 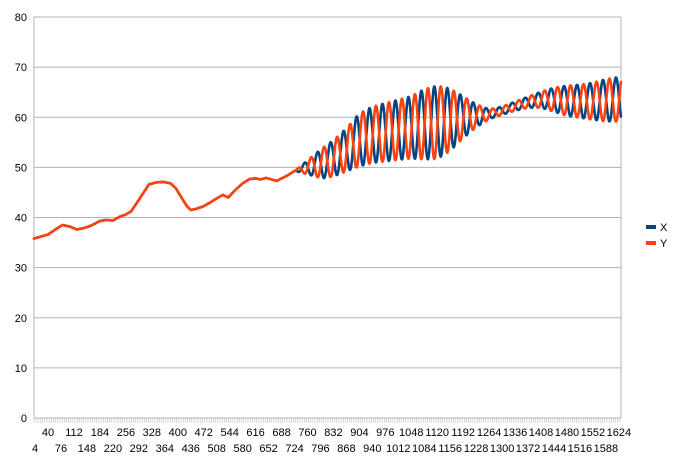 What do you see at coordinates (126, 433) in the screenshot?
I see `x-tick-label: 256` at bounding box center [126, 433].